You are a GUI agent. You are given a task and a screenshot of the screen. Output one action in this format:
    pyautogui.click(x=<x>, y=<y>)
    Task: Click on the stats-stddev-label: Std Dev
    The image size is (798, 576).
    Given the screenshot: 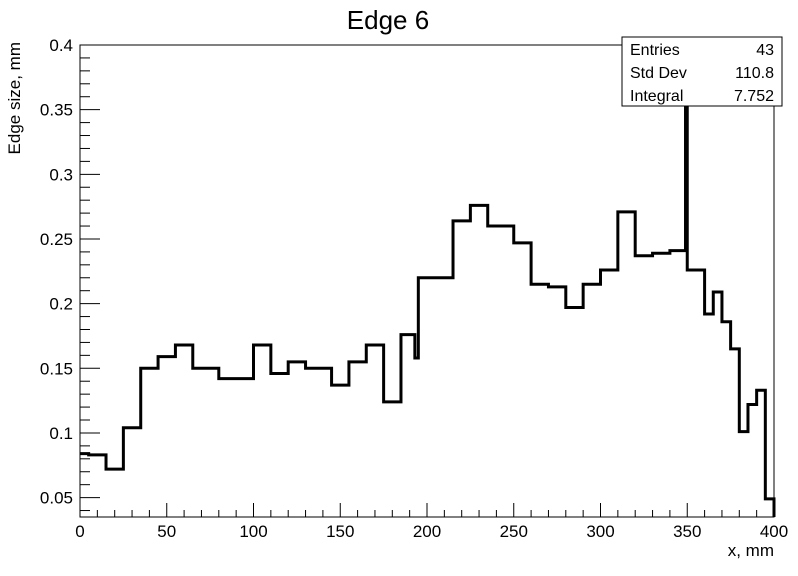 What is the action you would take?
    pyautogui.click(x=658, y=73)
    